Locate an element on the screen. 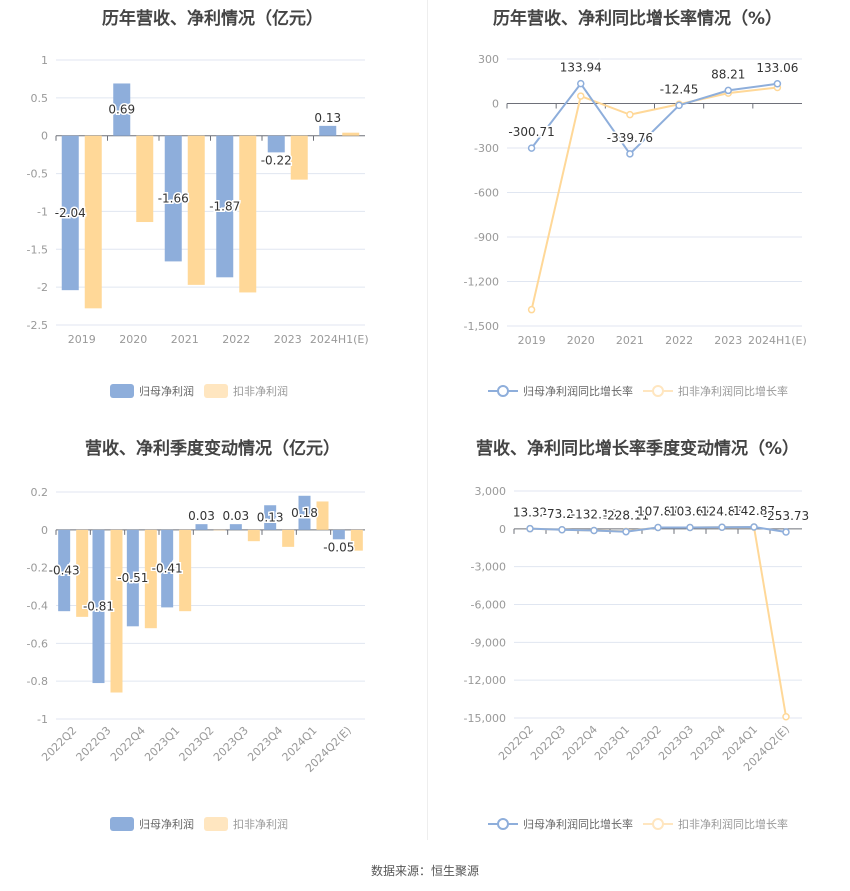  y-tick-label: -0.8 is located at coordinates (37, 681).